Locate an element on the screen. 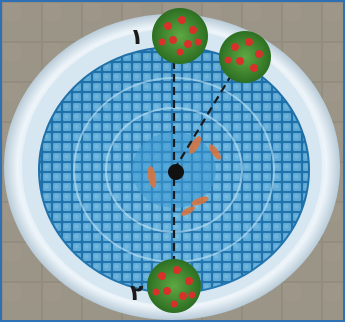 The height and width of the screenshot is (322, 345). center-point-icon is located at coordinates (176, 172).